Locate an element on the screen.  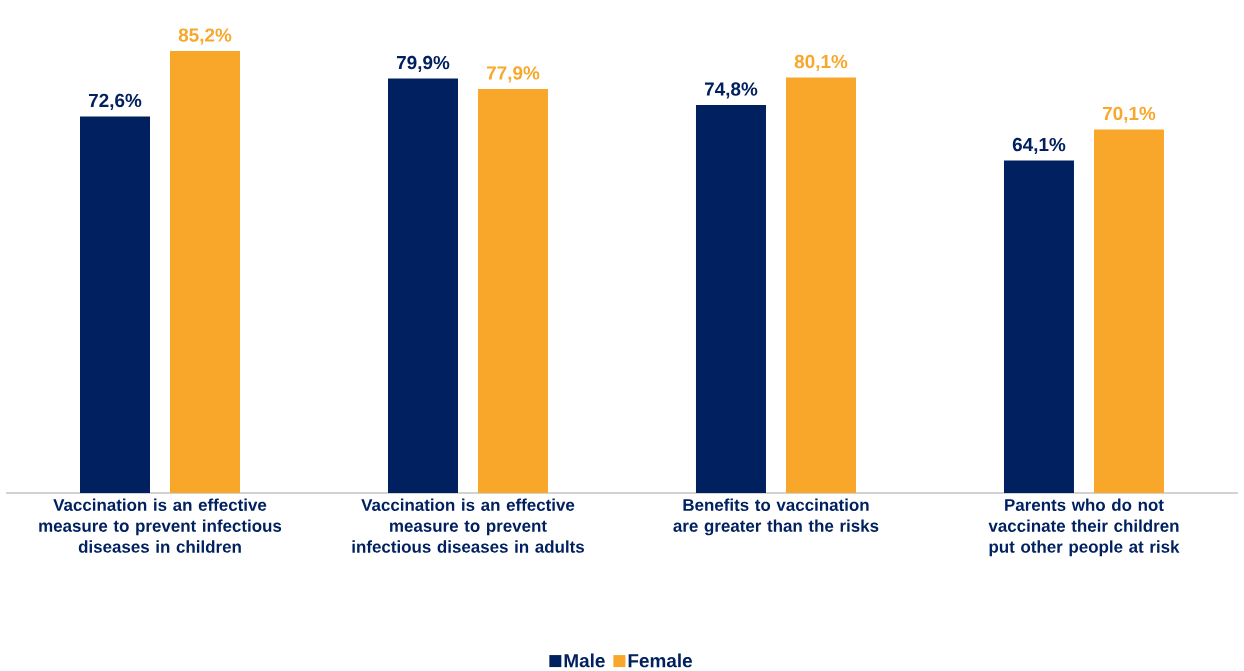
data-label: 80,1% is located at coordinates (821, 62).